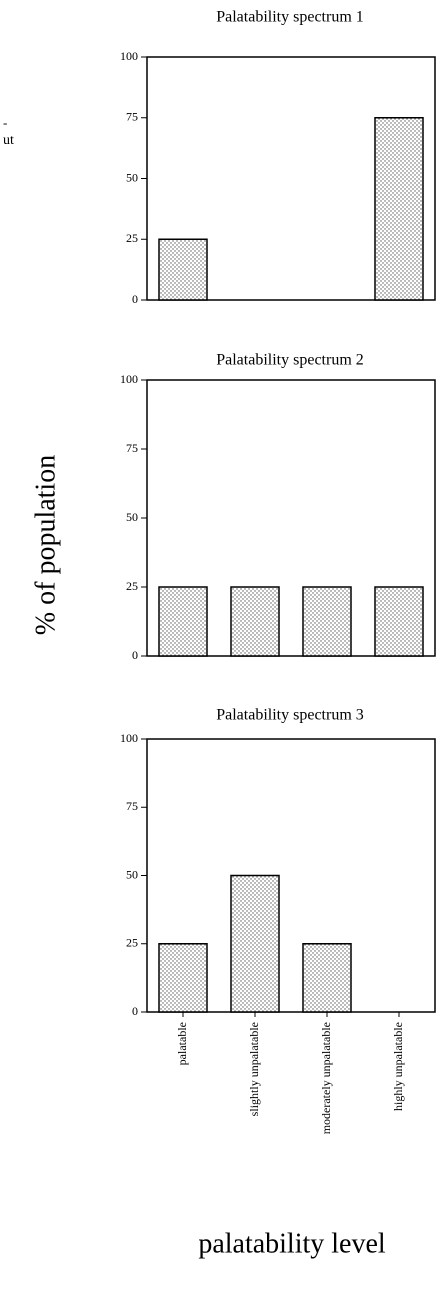  I want to click on x-tick-label: palatable, so click(182, 1043).